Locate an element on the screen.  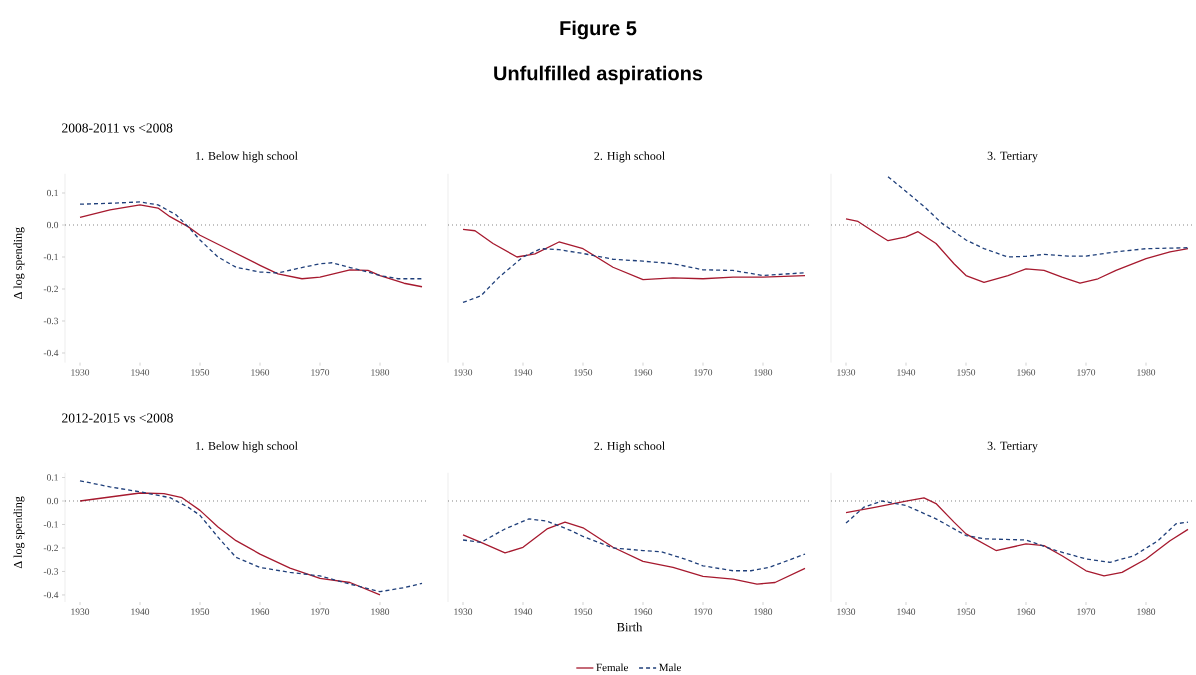
caption: Figure 5 is located at coordinates (598, 30).